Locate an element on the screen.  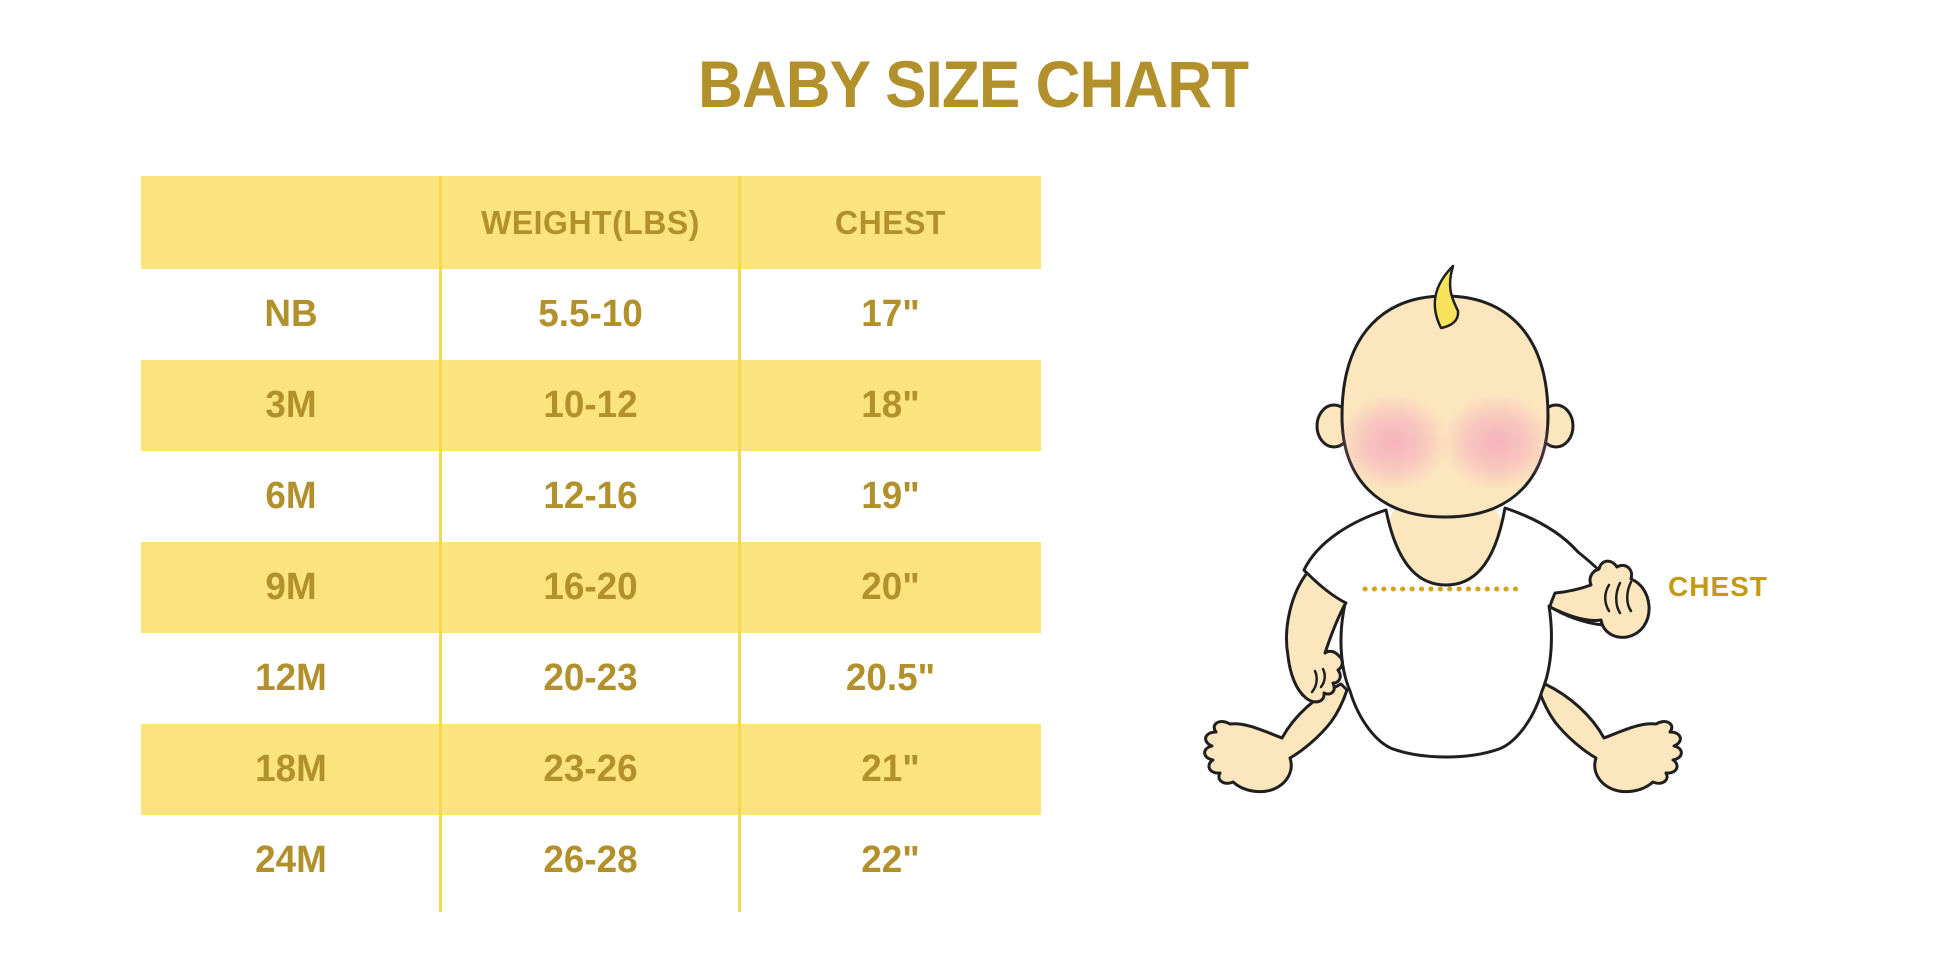
table-cell: 16-20 is located at coordinates (590, 587).